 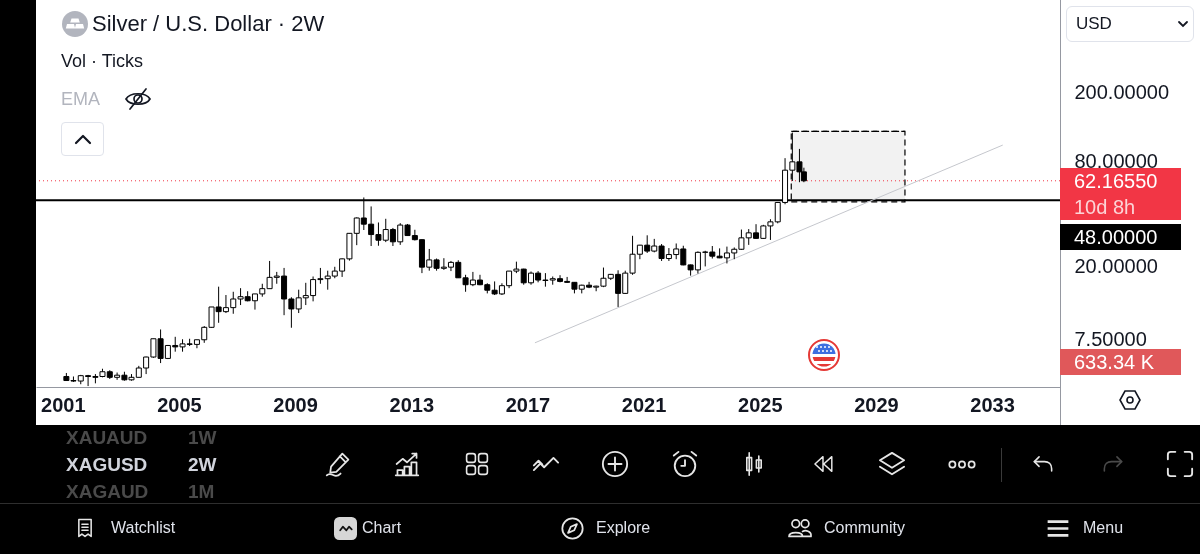 What do you see at coordinates (179, 404) in the screenshot?
I see `x-tick-label: 2005` at bounding box center [179, 404].